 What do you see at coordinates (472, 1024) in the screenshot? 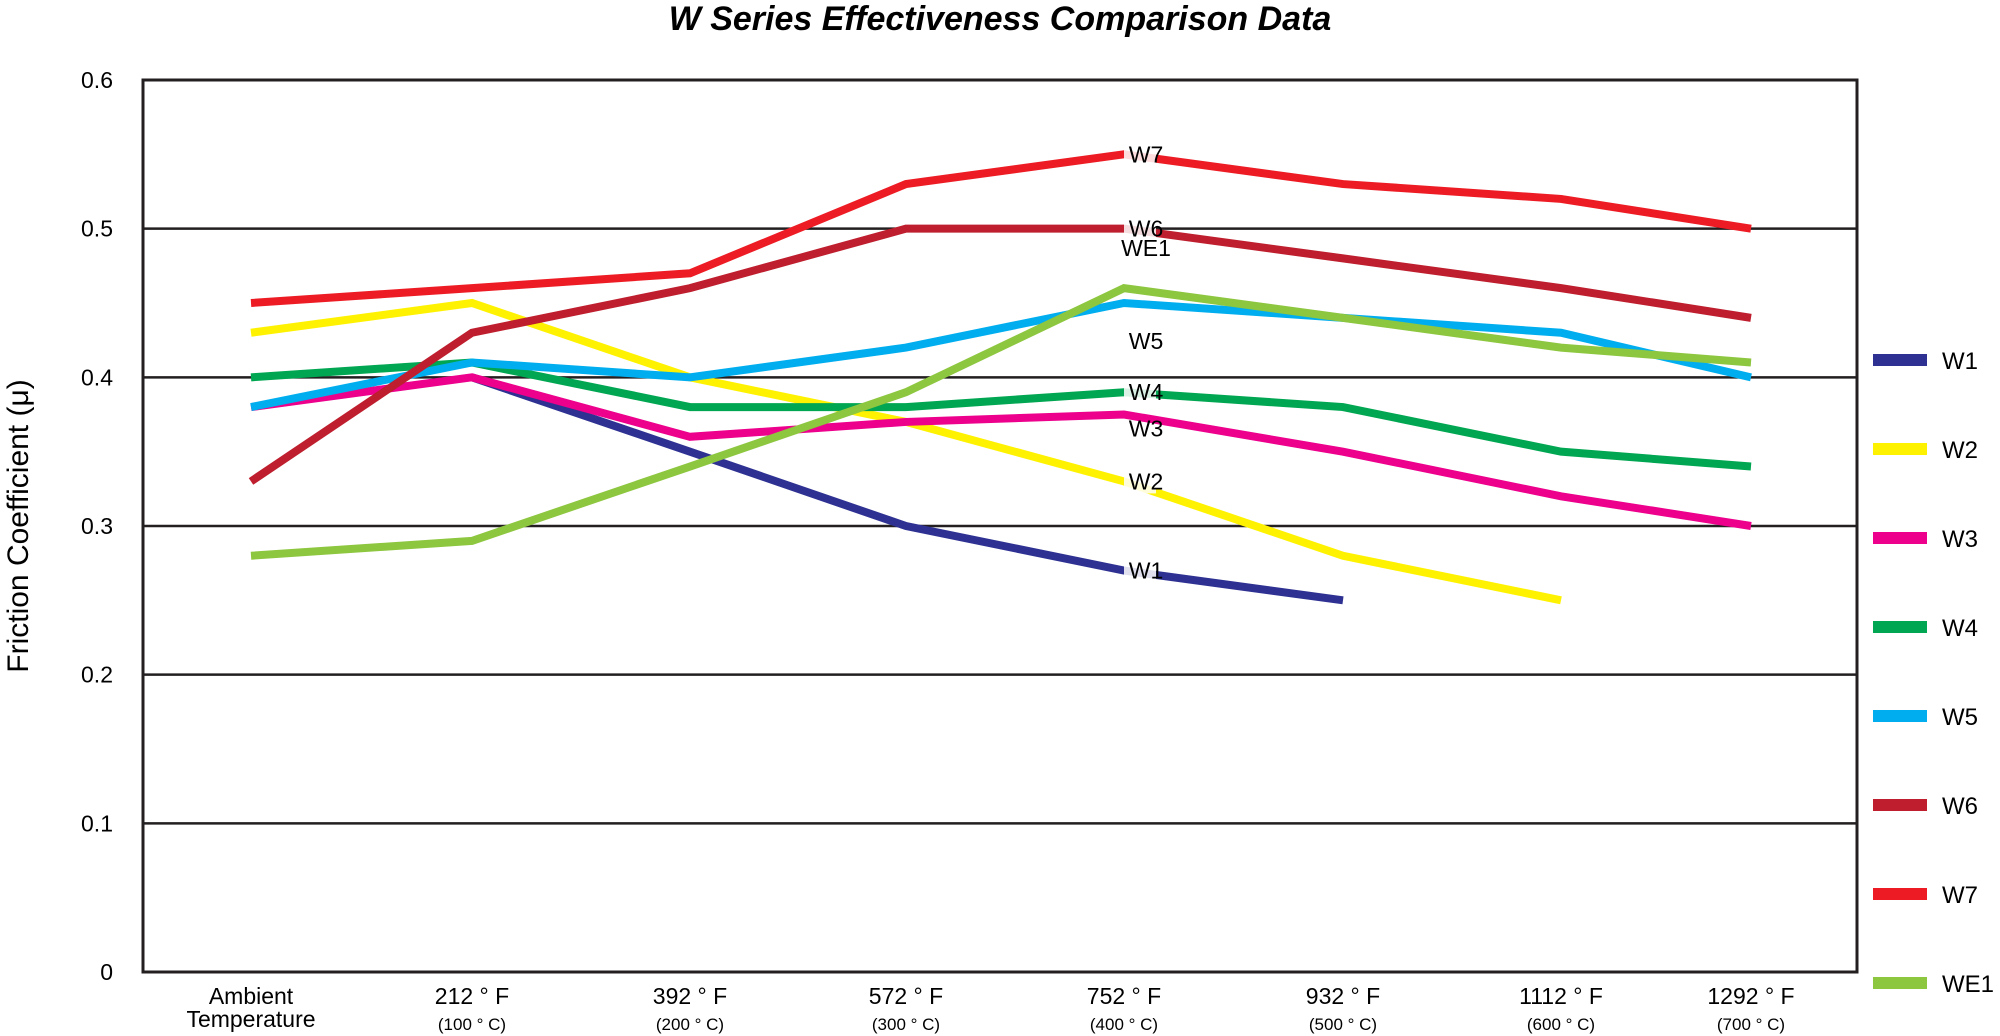
I see `x-tick-sublabel: (100 ° C)` at bounding box center [472, 1024].